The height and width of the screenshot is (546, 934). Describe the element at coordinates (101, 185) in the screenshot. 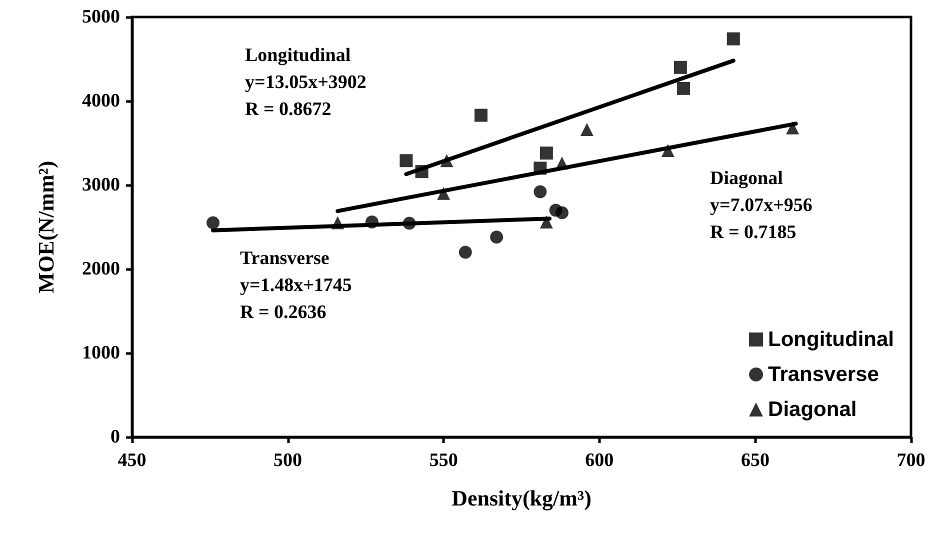

I see `y-tick-label: 3000` at that location.